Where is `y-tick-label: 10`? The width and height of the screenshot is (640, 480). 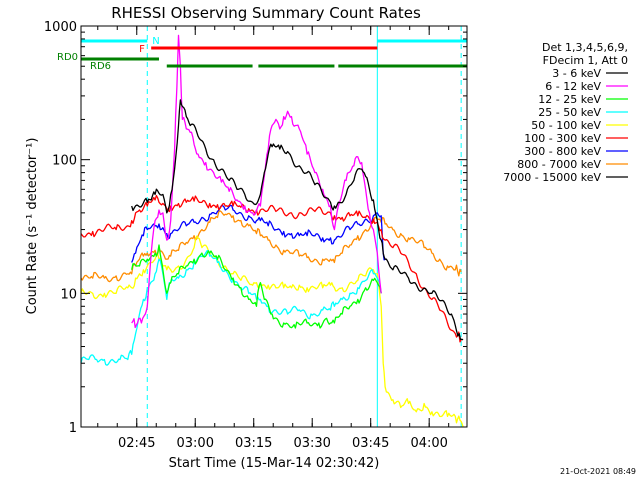
y-tick-label: 10 is located at coordinates (68, 294).